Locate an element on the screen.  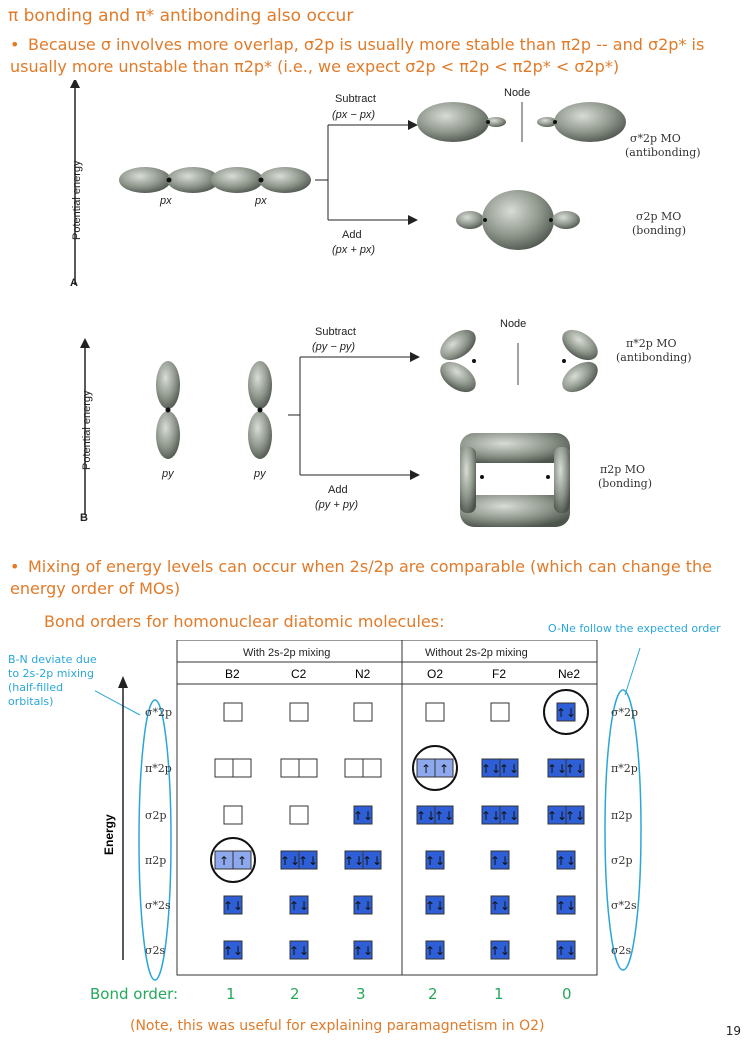
level-label-left: σ2p is located at coordinates (156, 815).